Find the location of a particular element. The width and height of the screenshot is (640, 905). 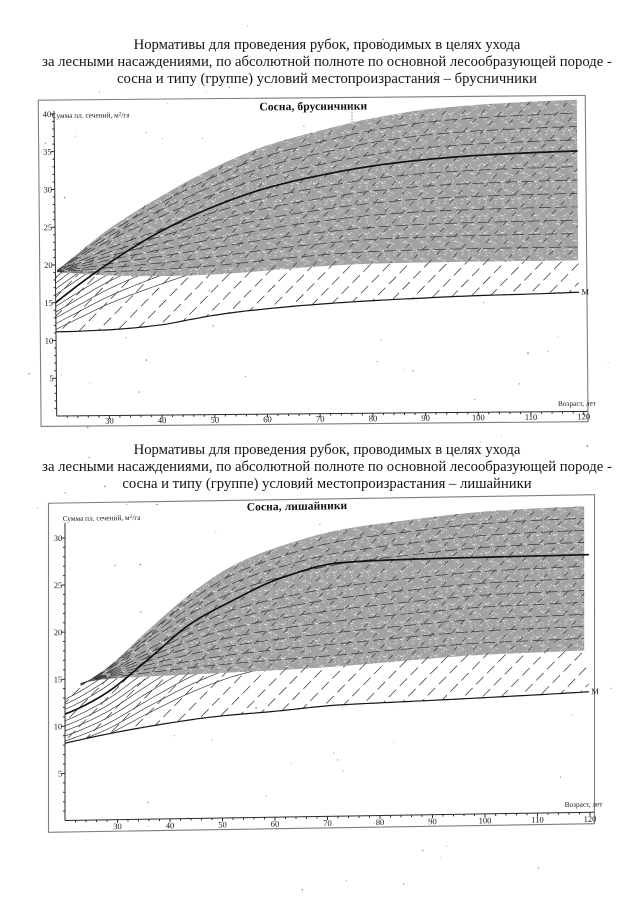

svg-text: 35 is located at coordinates (47, 152).